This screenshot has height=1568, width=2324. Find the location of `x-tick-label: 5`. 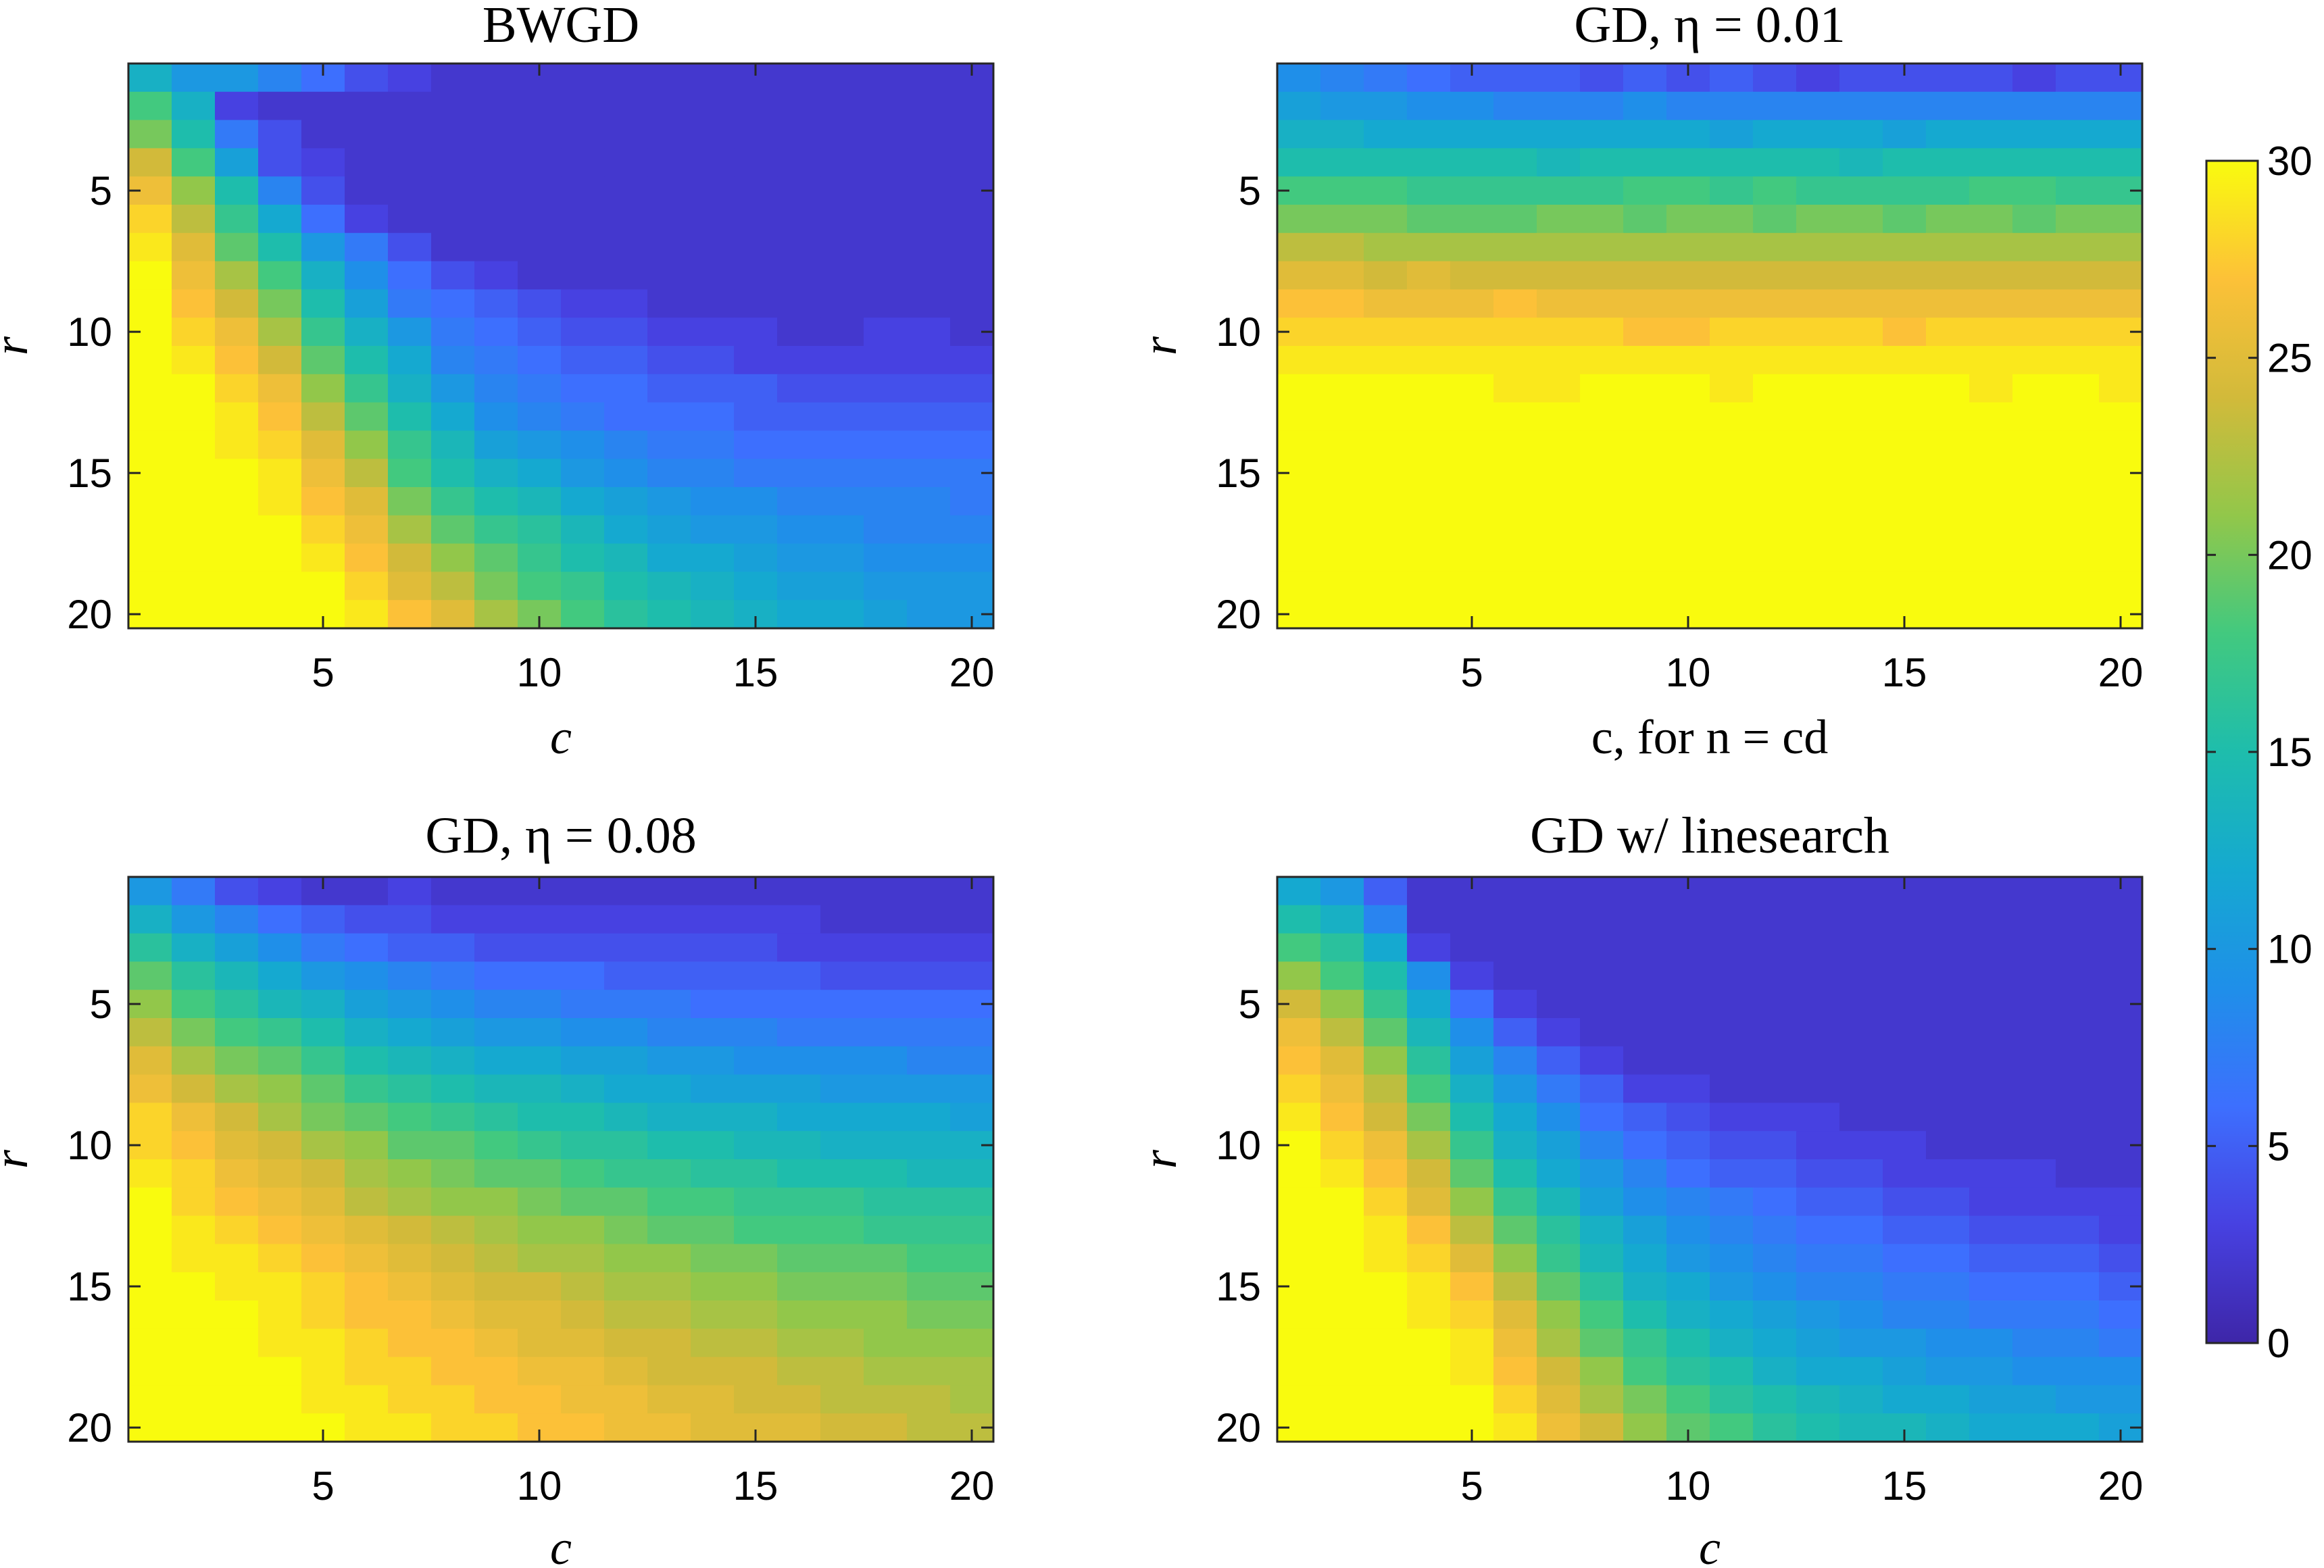

x-tick-label: 5 is located at coordinates (1471, 672).